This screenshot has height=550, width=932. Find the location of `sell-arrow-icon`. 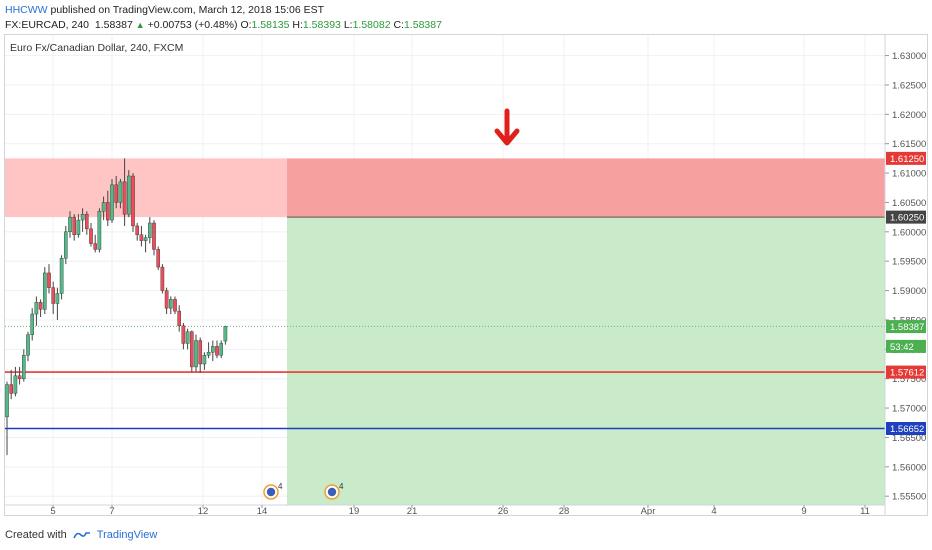

sell-arrow-icon is located at coordinates (507, 127).